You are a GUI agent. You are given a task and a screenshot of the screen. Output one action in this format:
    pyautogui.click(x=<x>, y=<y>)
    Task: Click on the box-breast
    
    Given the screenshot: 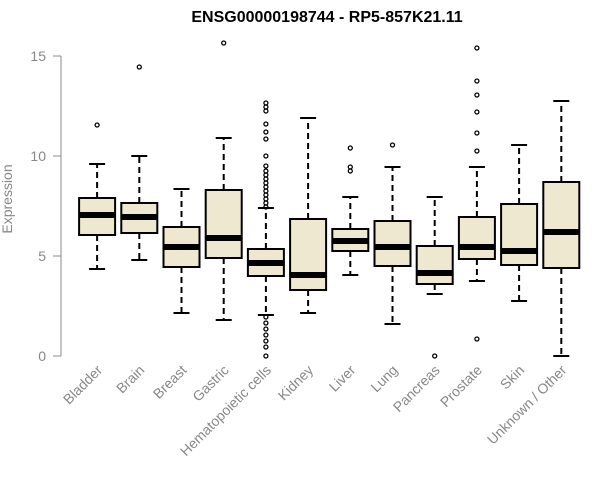 What is the action you would take?
    pyautogui.click(x=181, y=251)
    